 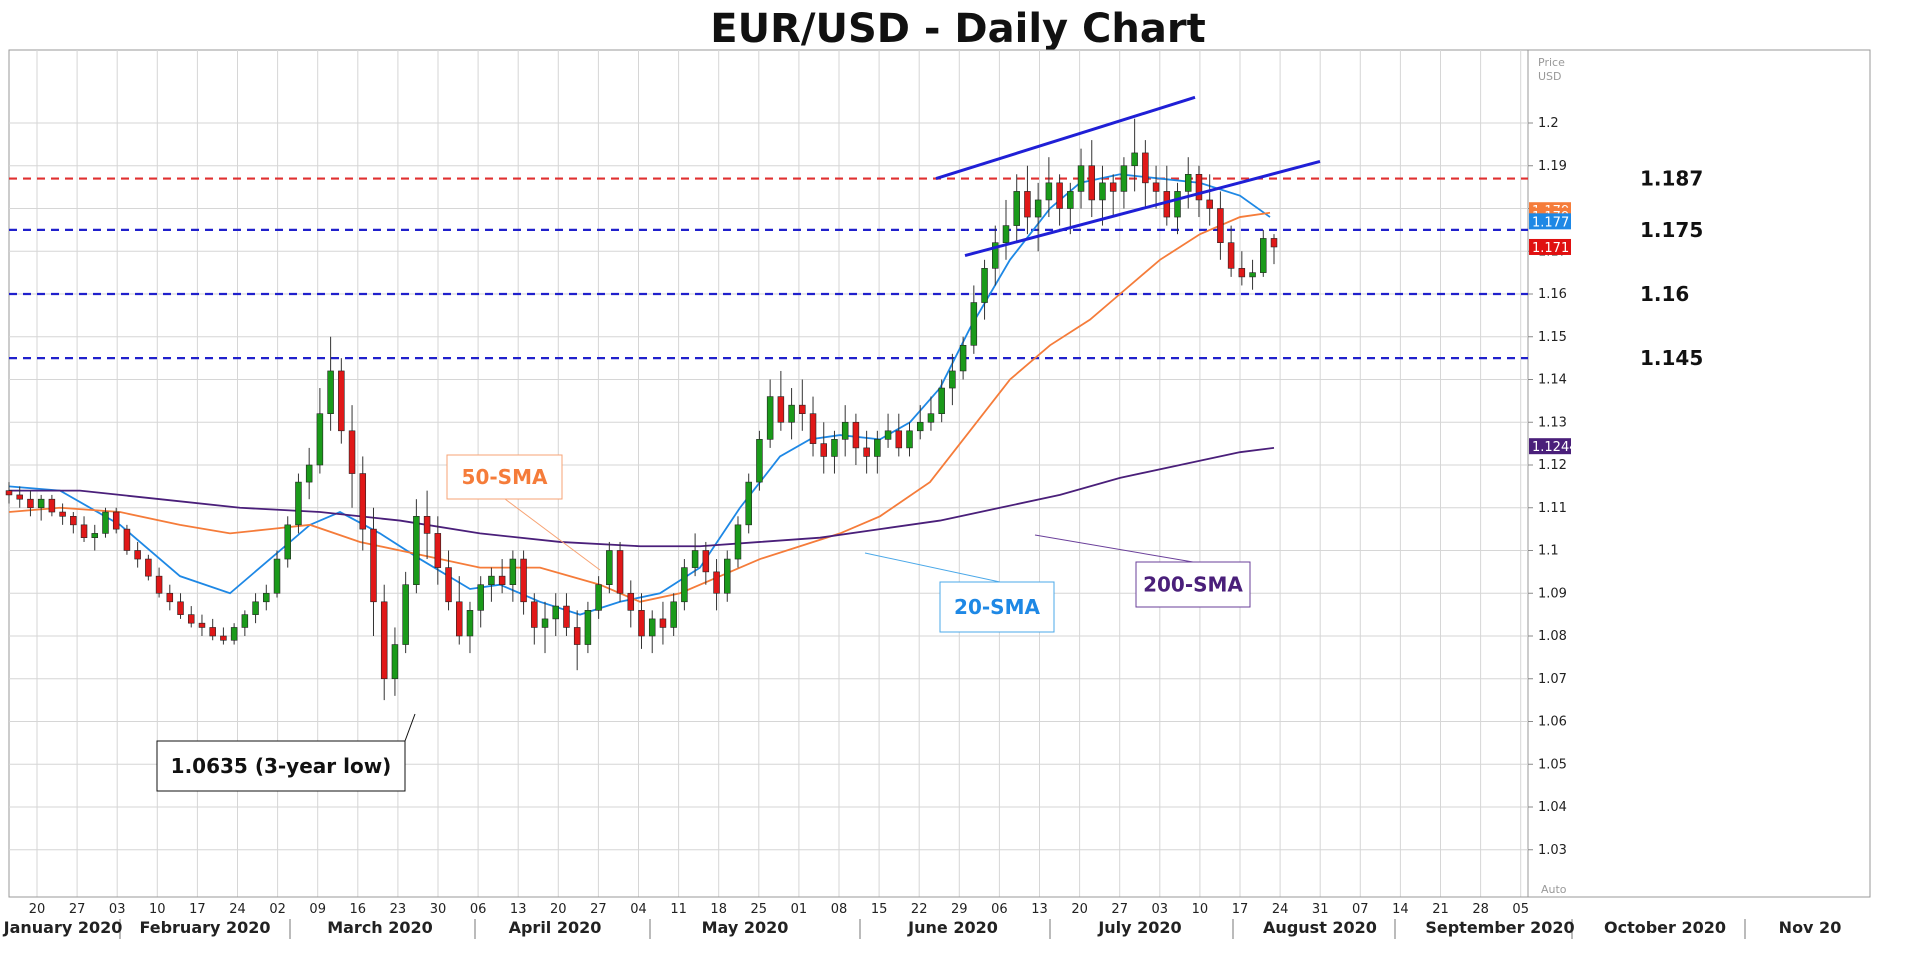 What do you see at coordinates (1320, 909) in the screenshot?
I see `x-tick-label: 31` at bounding box center [1320, 909].